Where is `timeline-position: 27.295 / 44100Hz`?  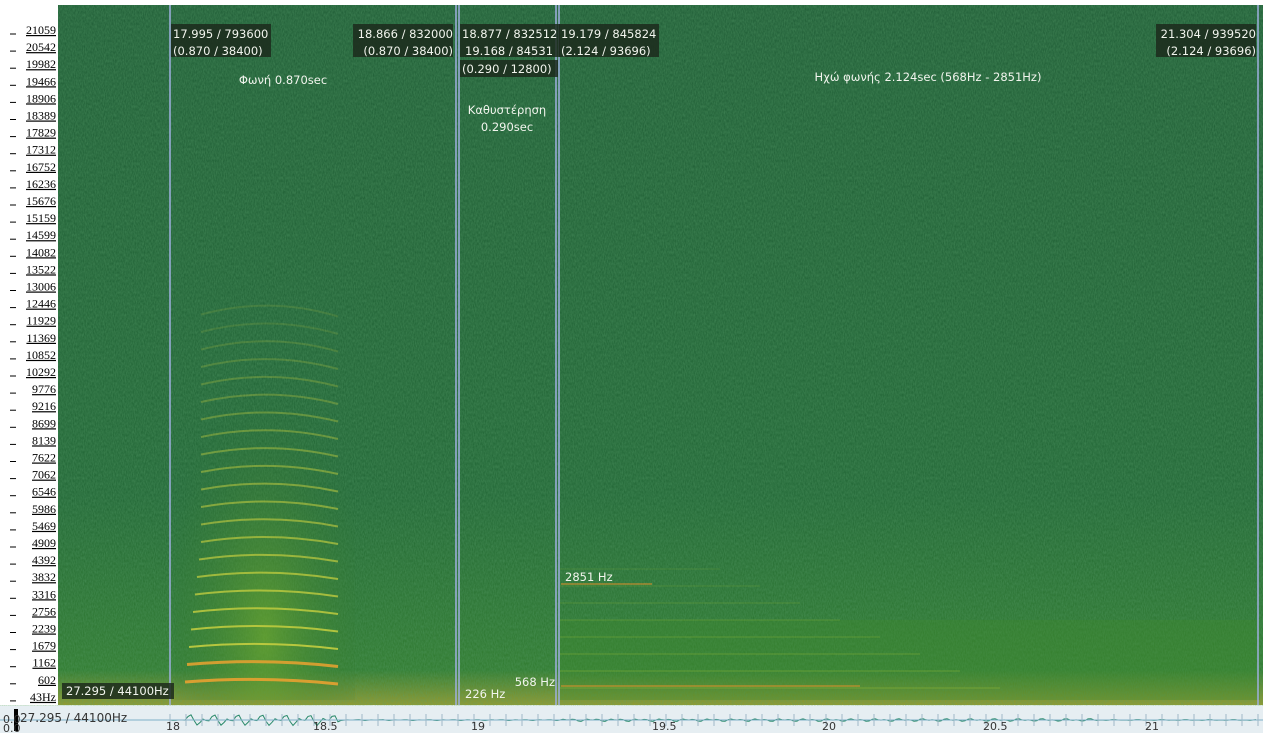
timeline-position: 27.295 / 44100Hz is located at coordinates (73, 718).